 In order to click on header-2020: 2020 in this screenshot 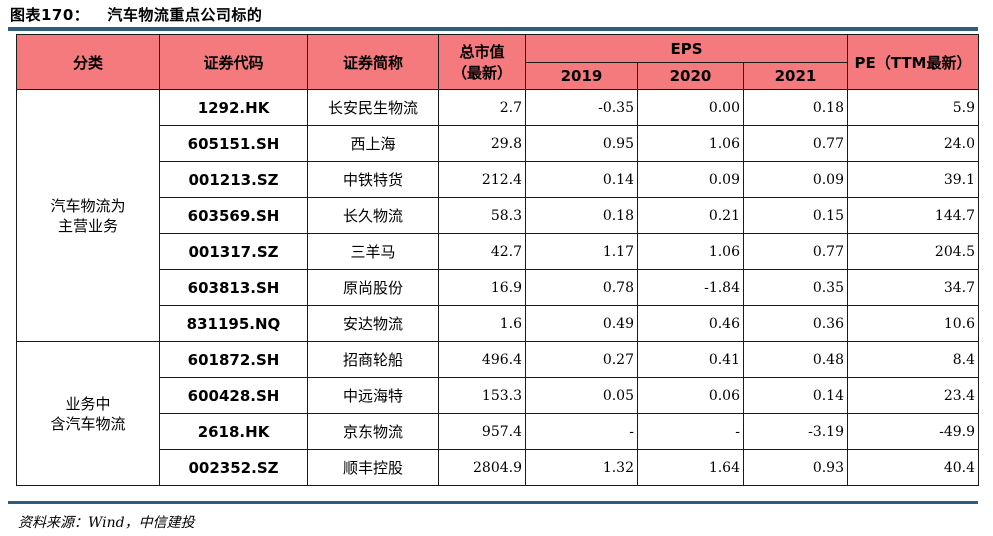, I will do `click(690, 76)`.